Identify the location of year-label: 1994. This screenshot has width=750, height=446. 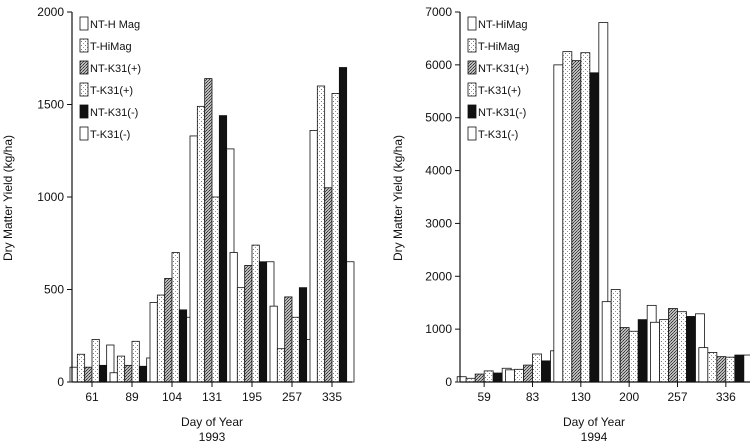
(594, 437).